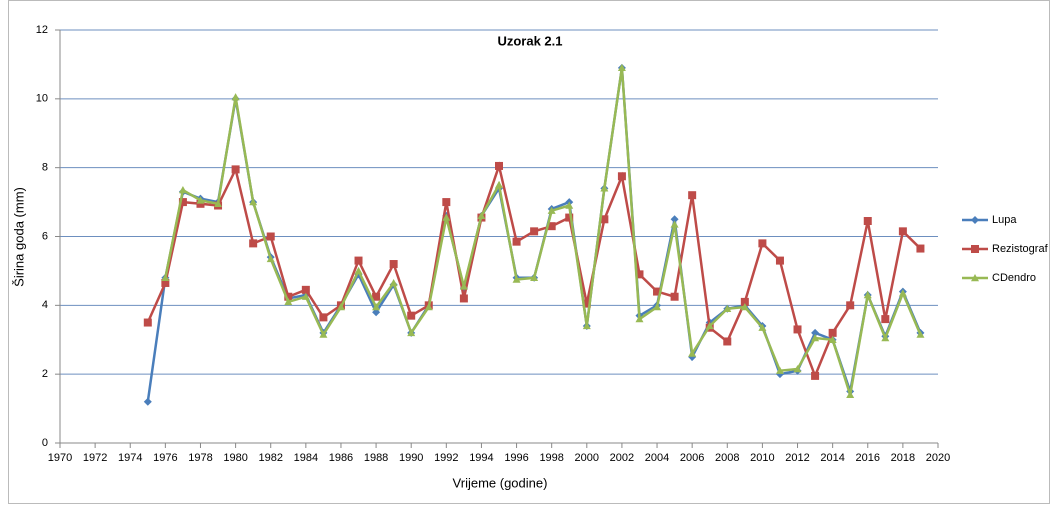 The height and width of the screenshot is (505, 1051). What do you see at coordinates (500, 482) in the screenshot?
I see `x-axis-label: Vrijeme (godine)` at bounding box center [500, 482].